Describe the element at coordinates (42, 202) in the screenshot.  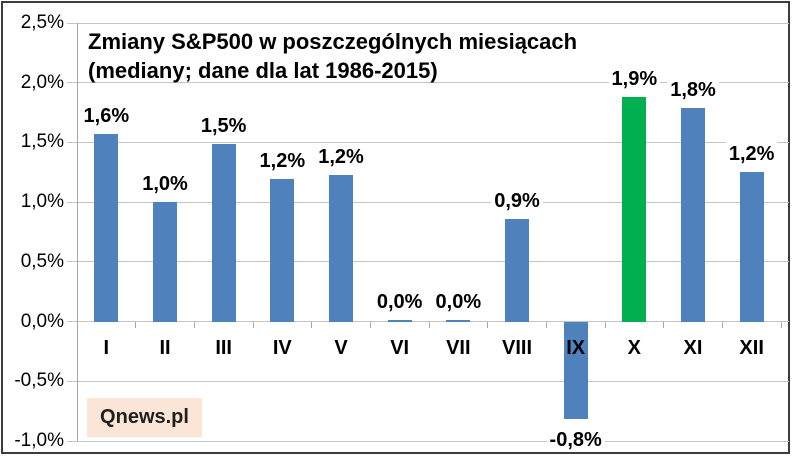
I see `y-axis-tick-label: 1,0%` at that location.